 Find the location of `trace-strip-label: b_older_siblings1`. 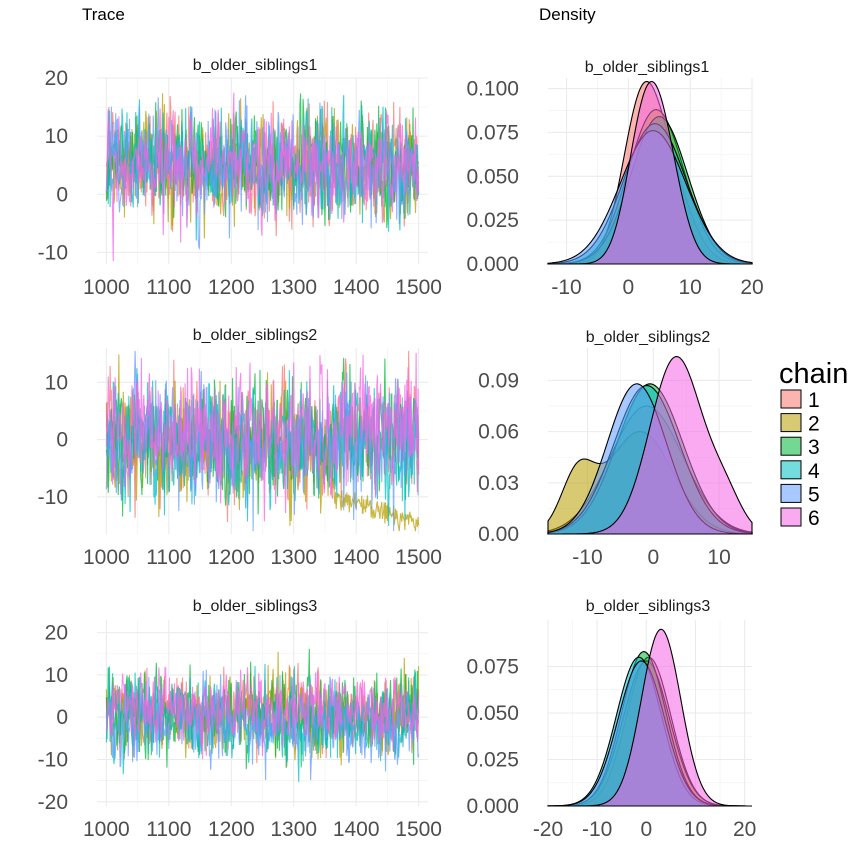

trace-strip-label: b_older_siblings1 is located at coordinates (255, 65).